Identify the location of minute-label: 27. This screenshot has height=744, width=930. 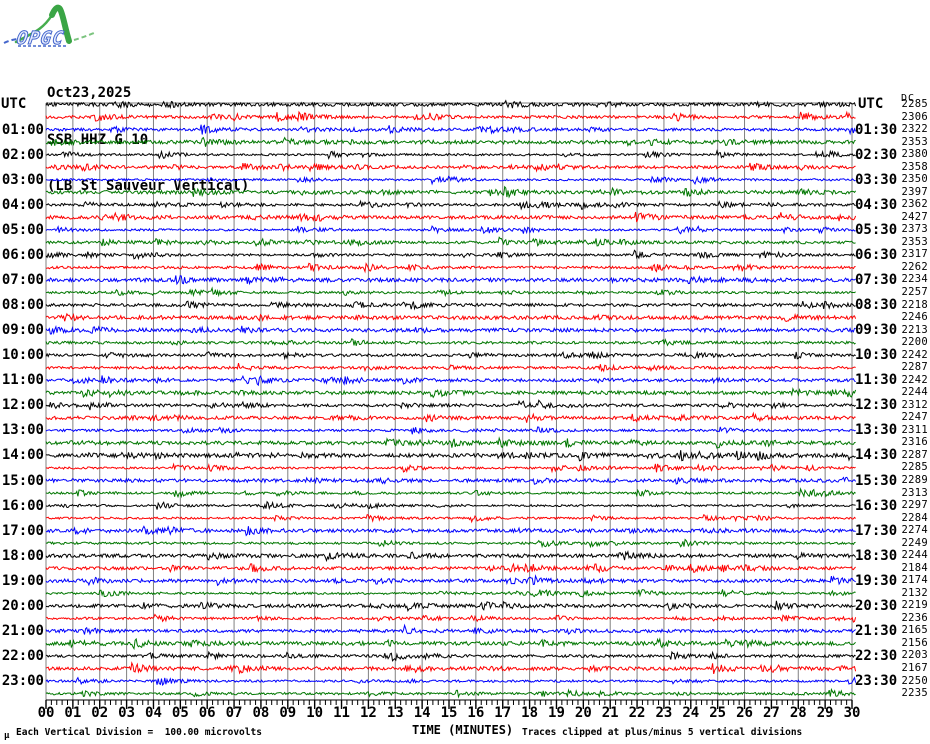
(771, 713).